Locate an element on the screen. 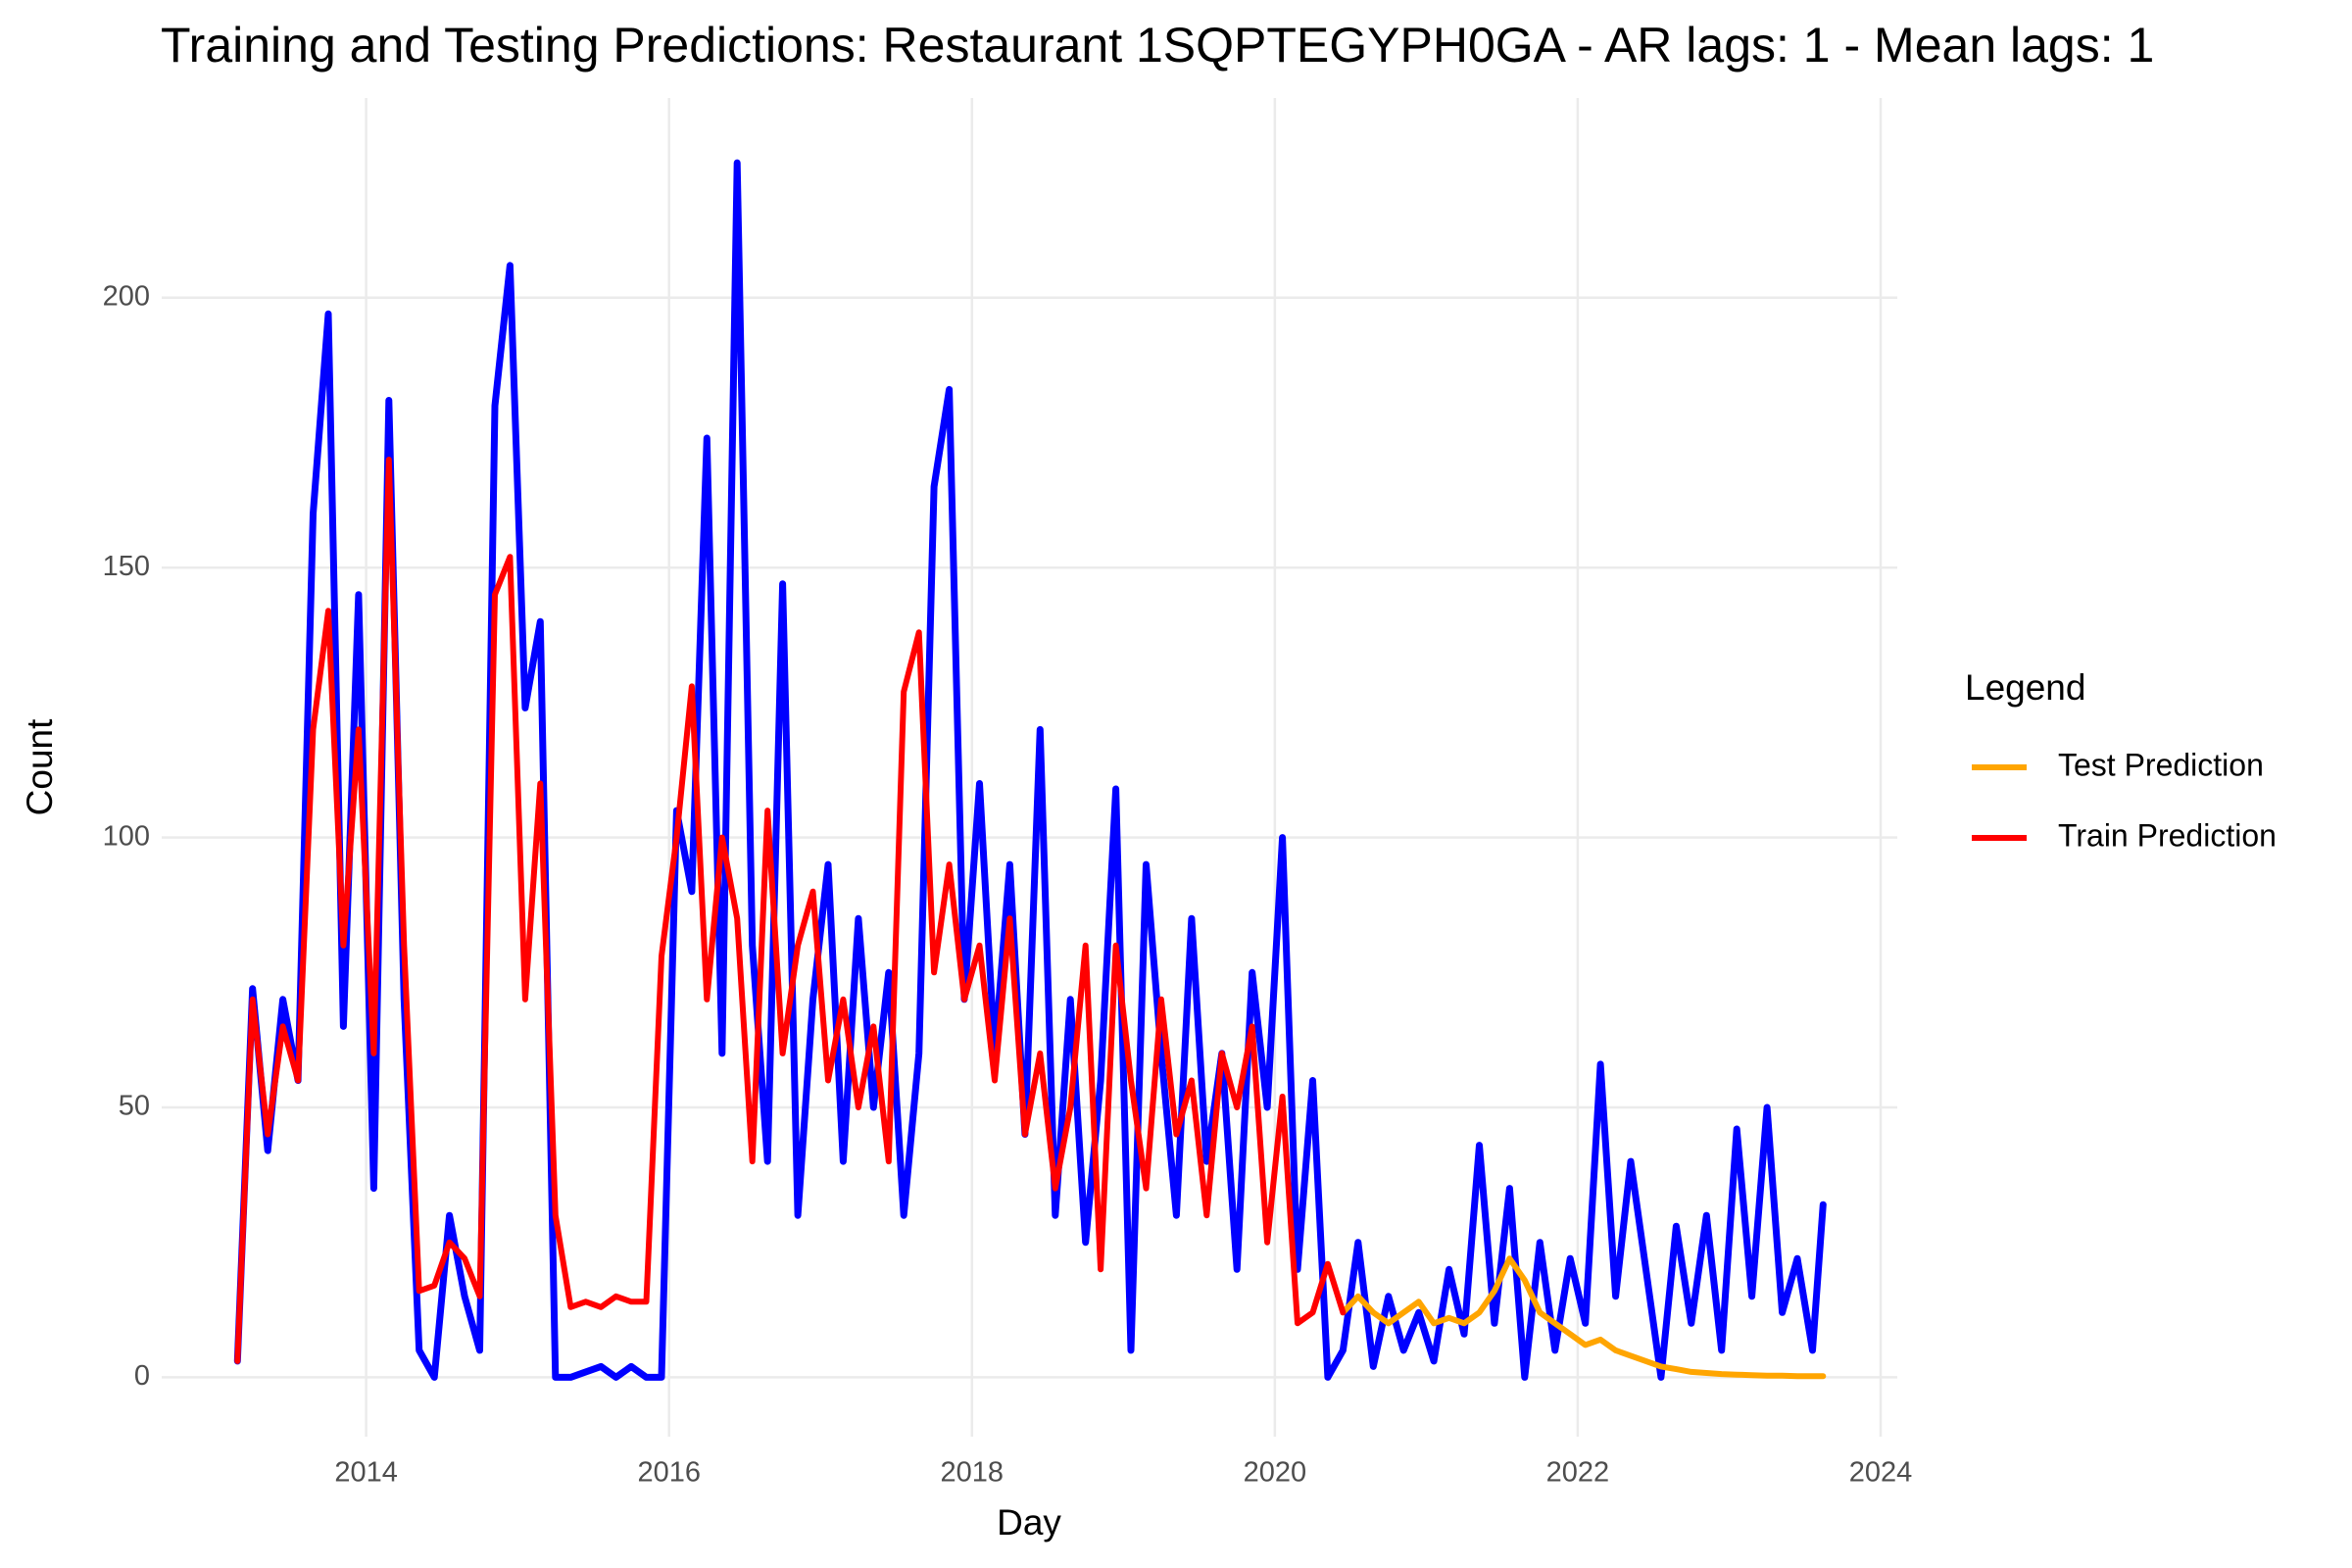 The width and height of the screenshot is (2352, 1568). x-tick-label: 2018 is located at coordinates (972, 1473).